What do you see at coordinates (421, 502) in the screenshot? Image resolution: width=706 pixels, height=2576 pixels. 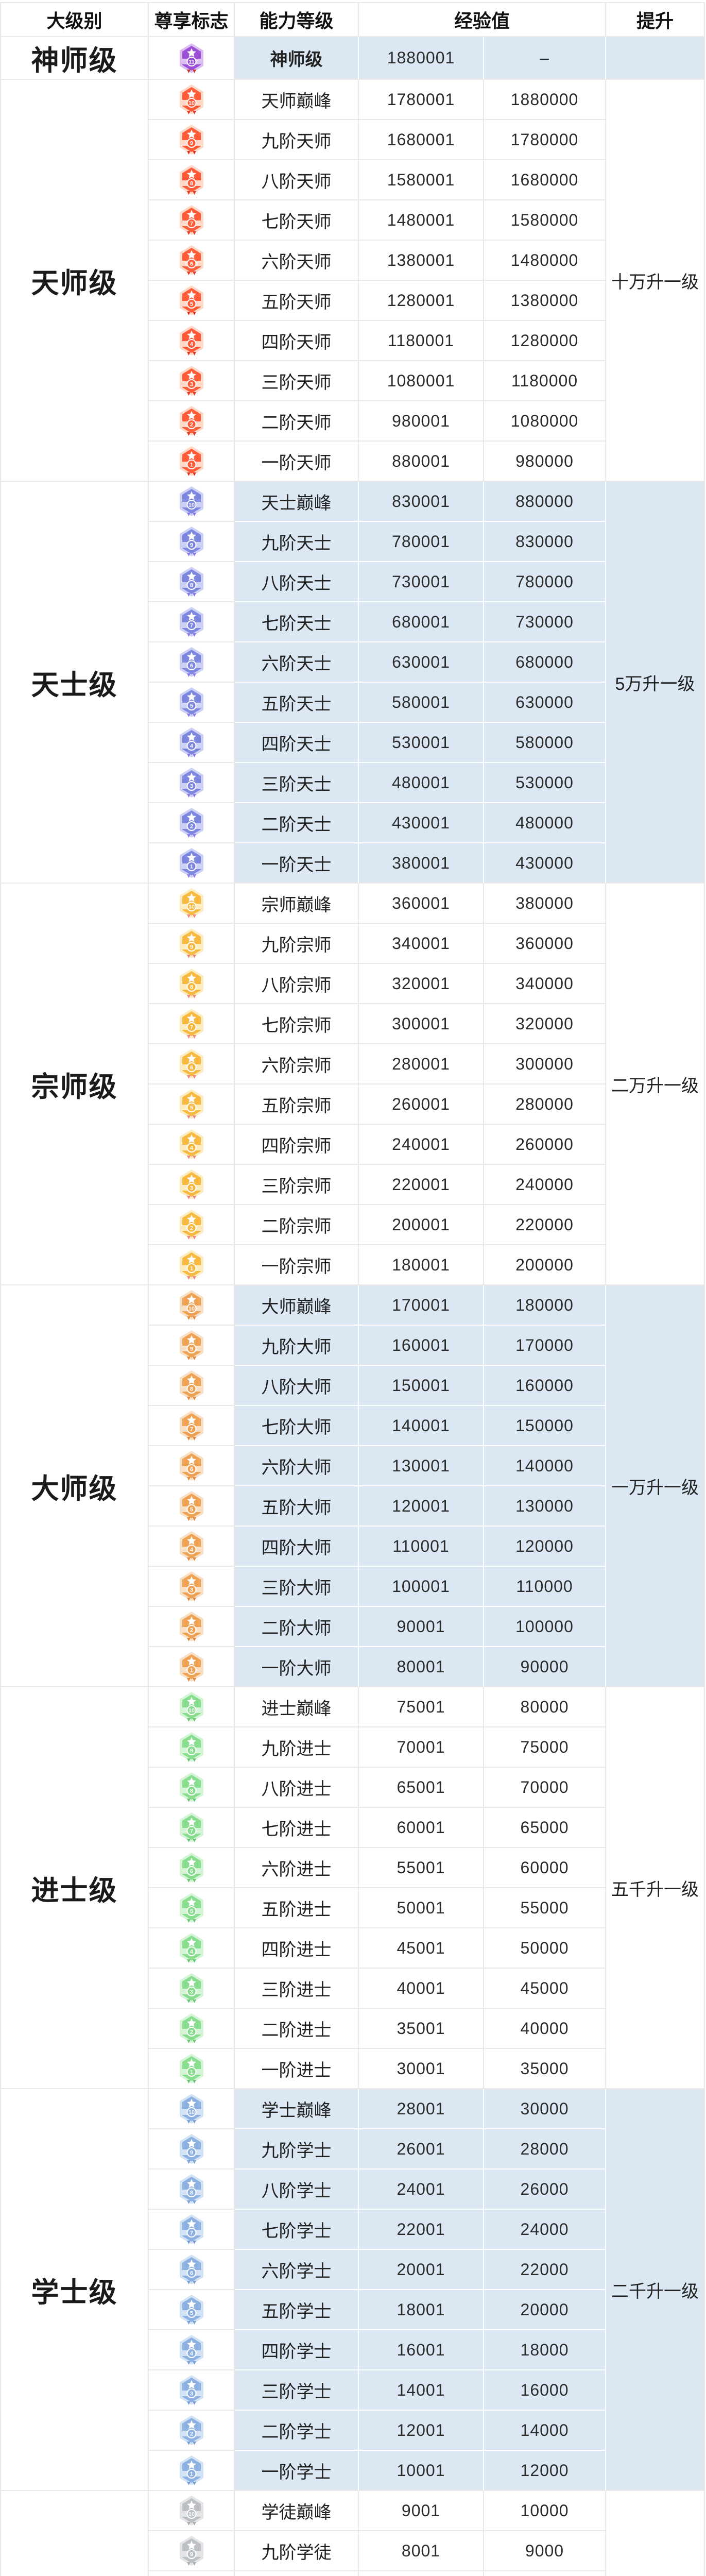 I see `exp-min-cell: 830001` at bounding box center [421, 502].